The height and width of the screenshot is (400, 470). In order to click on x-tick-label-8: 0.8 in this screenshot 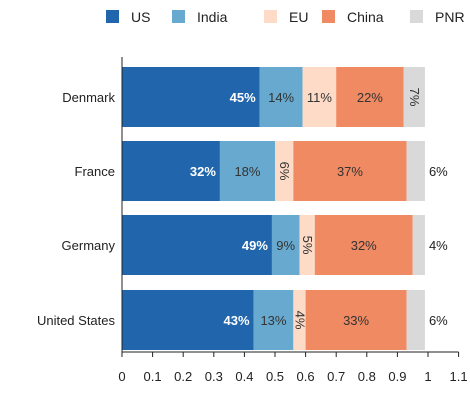, I will do `click(367, 376)`.